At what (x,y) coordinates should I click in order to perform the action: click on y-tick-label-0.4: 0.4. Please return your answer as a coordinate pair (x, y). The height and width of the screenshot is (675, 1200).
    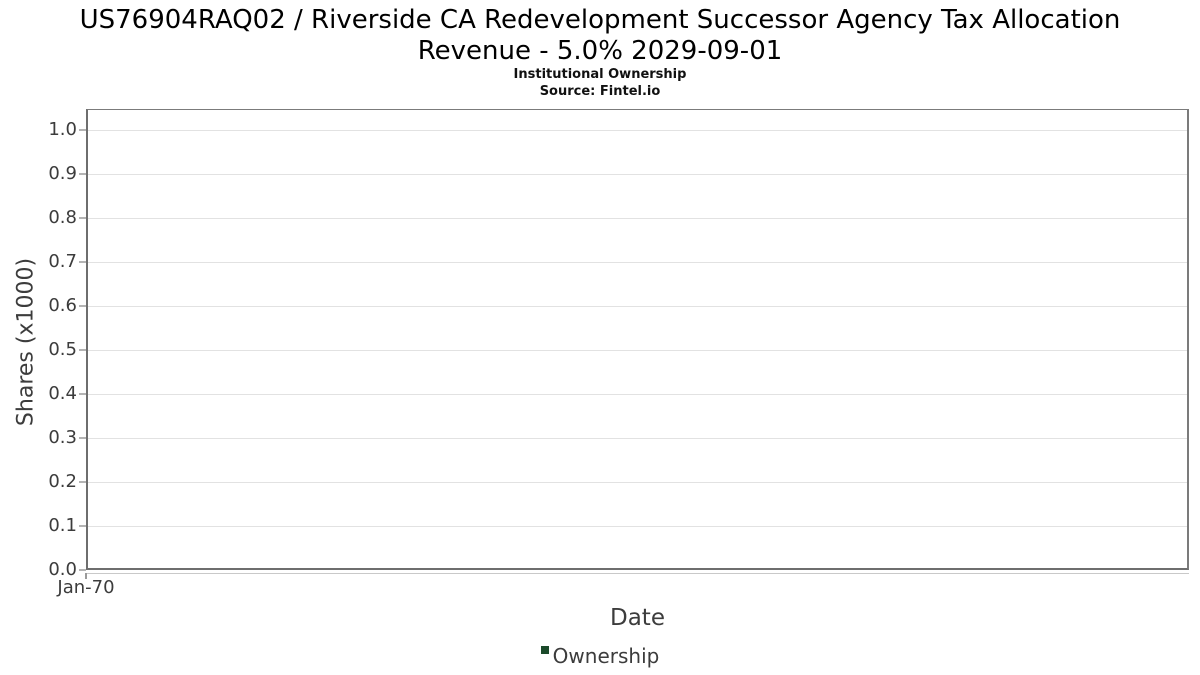
    Looking at the image, I should click on (62, 393).